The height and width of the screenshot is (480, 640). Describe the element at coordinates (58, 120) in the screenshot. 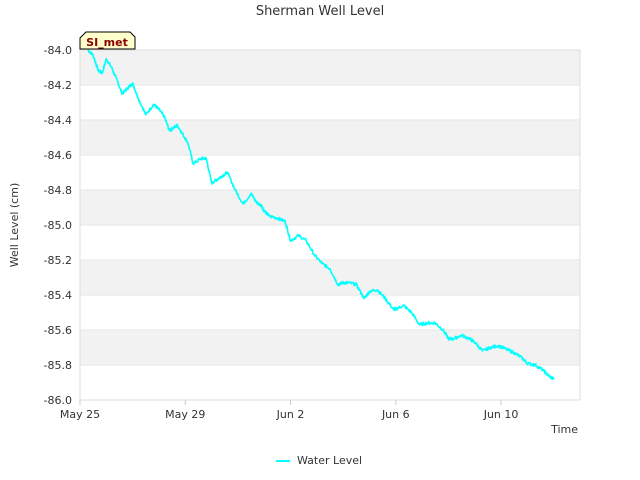

I see `y-tick-label: -84.4` at that location.